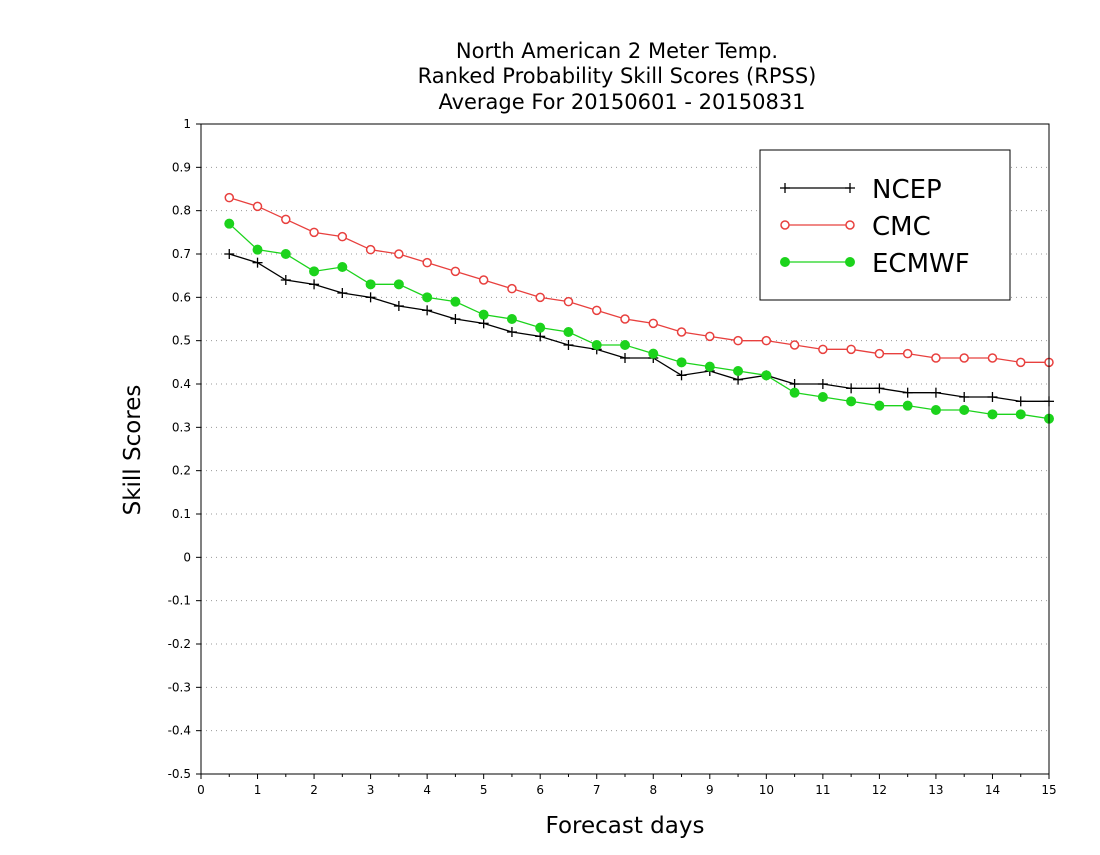 The image size is (1100, 855). I want to click on y-tick-label: 0.8, so click(181, 211).